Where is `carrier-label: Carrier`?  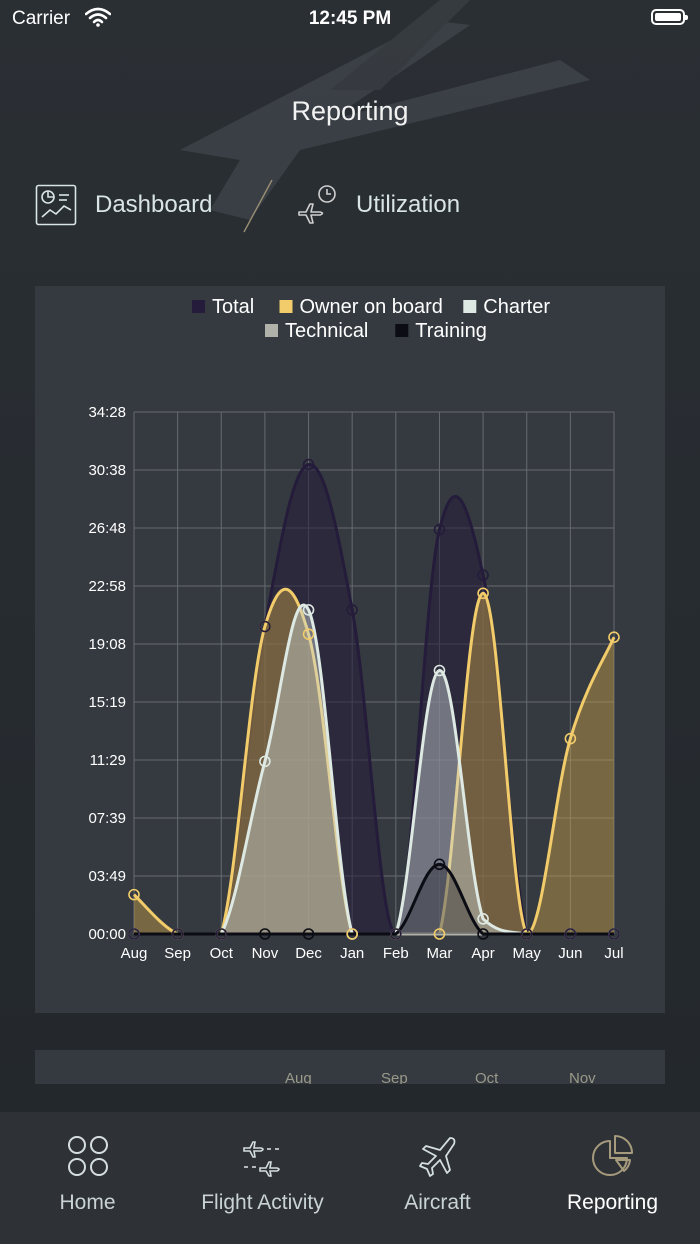
carrier-label: Carrier is located at coordinates (41, 18).